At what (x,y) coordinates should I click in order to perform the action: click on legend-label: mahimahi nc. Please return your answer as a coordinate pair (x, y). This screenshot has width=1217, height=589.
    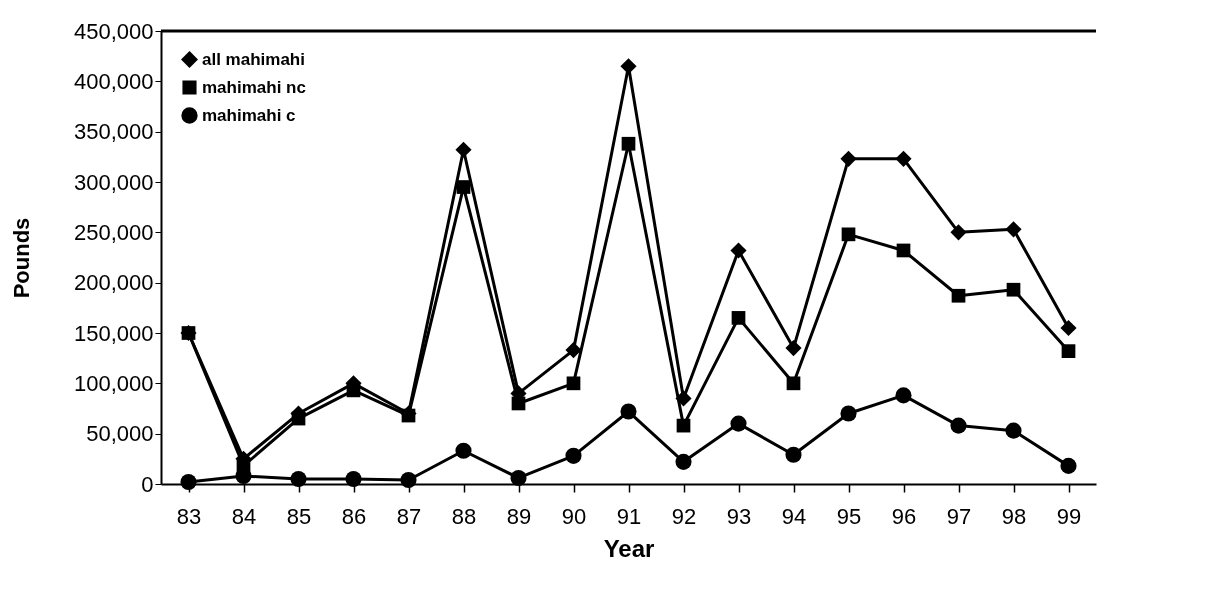
    Looking at the image, I should click on (254, 87).